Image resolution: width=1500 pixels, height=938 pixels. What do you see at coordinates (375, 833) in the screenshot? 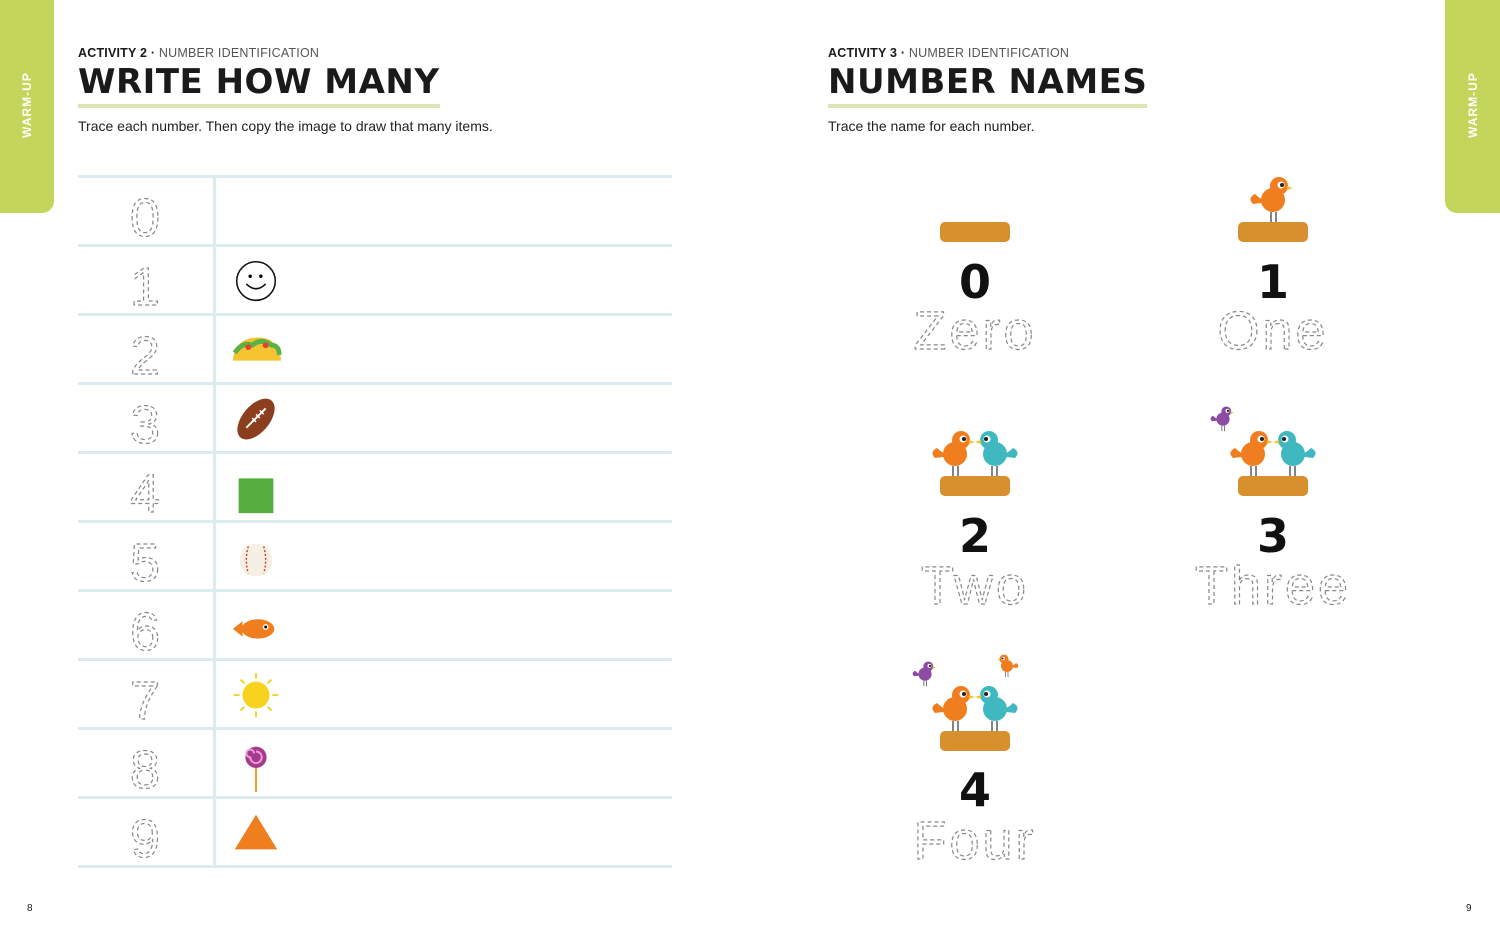
I see `table-row: 9` at bounding box center [375, 833].